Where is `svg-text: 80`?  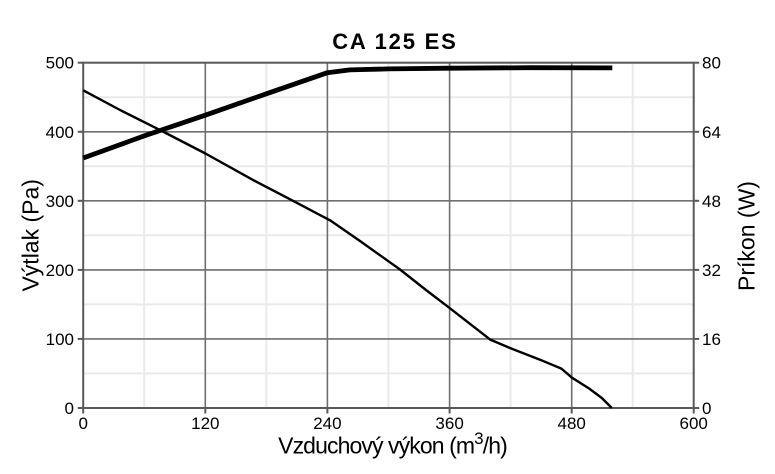
svg-text: 80 is located at coordinates (711, 63).